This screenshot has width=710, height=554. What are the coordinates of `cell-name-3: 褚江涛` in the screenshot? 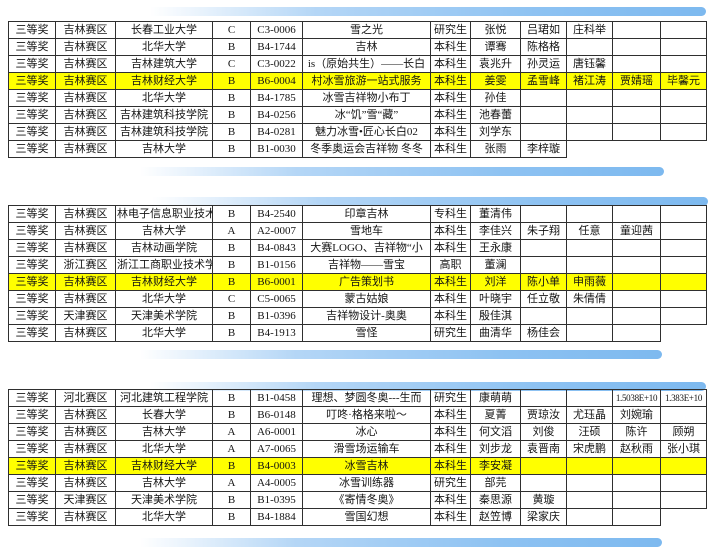 It's located at (589, 81).